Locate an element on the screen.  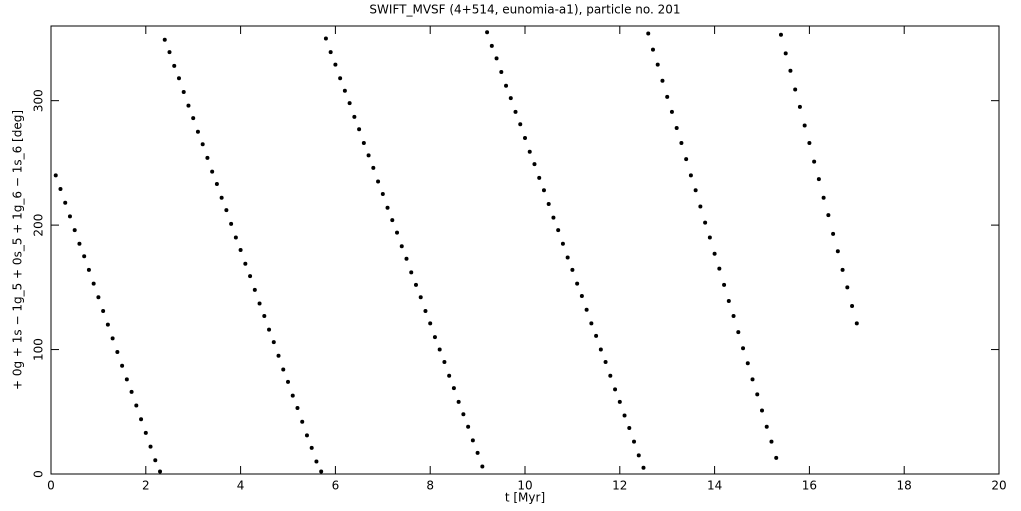
y-tick-label: 100 is located at coordinates (39, 349).